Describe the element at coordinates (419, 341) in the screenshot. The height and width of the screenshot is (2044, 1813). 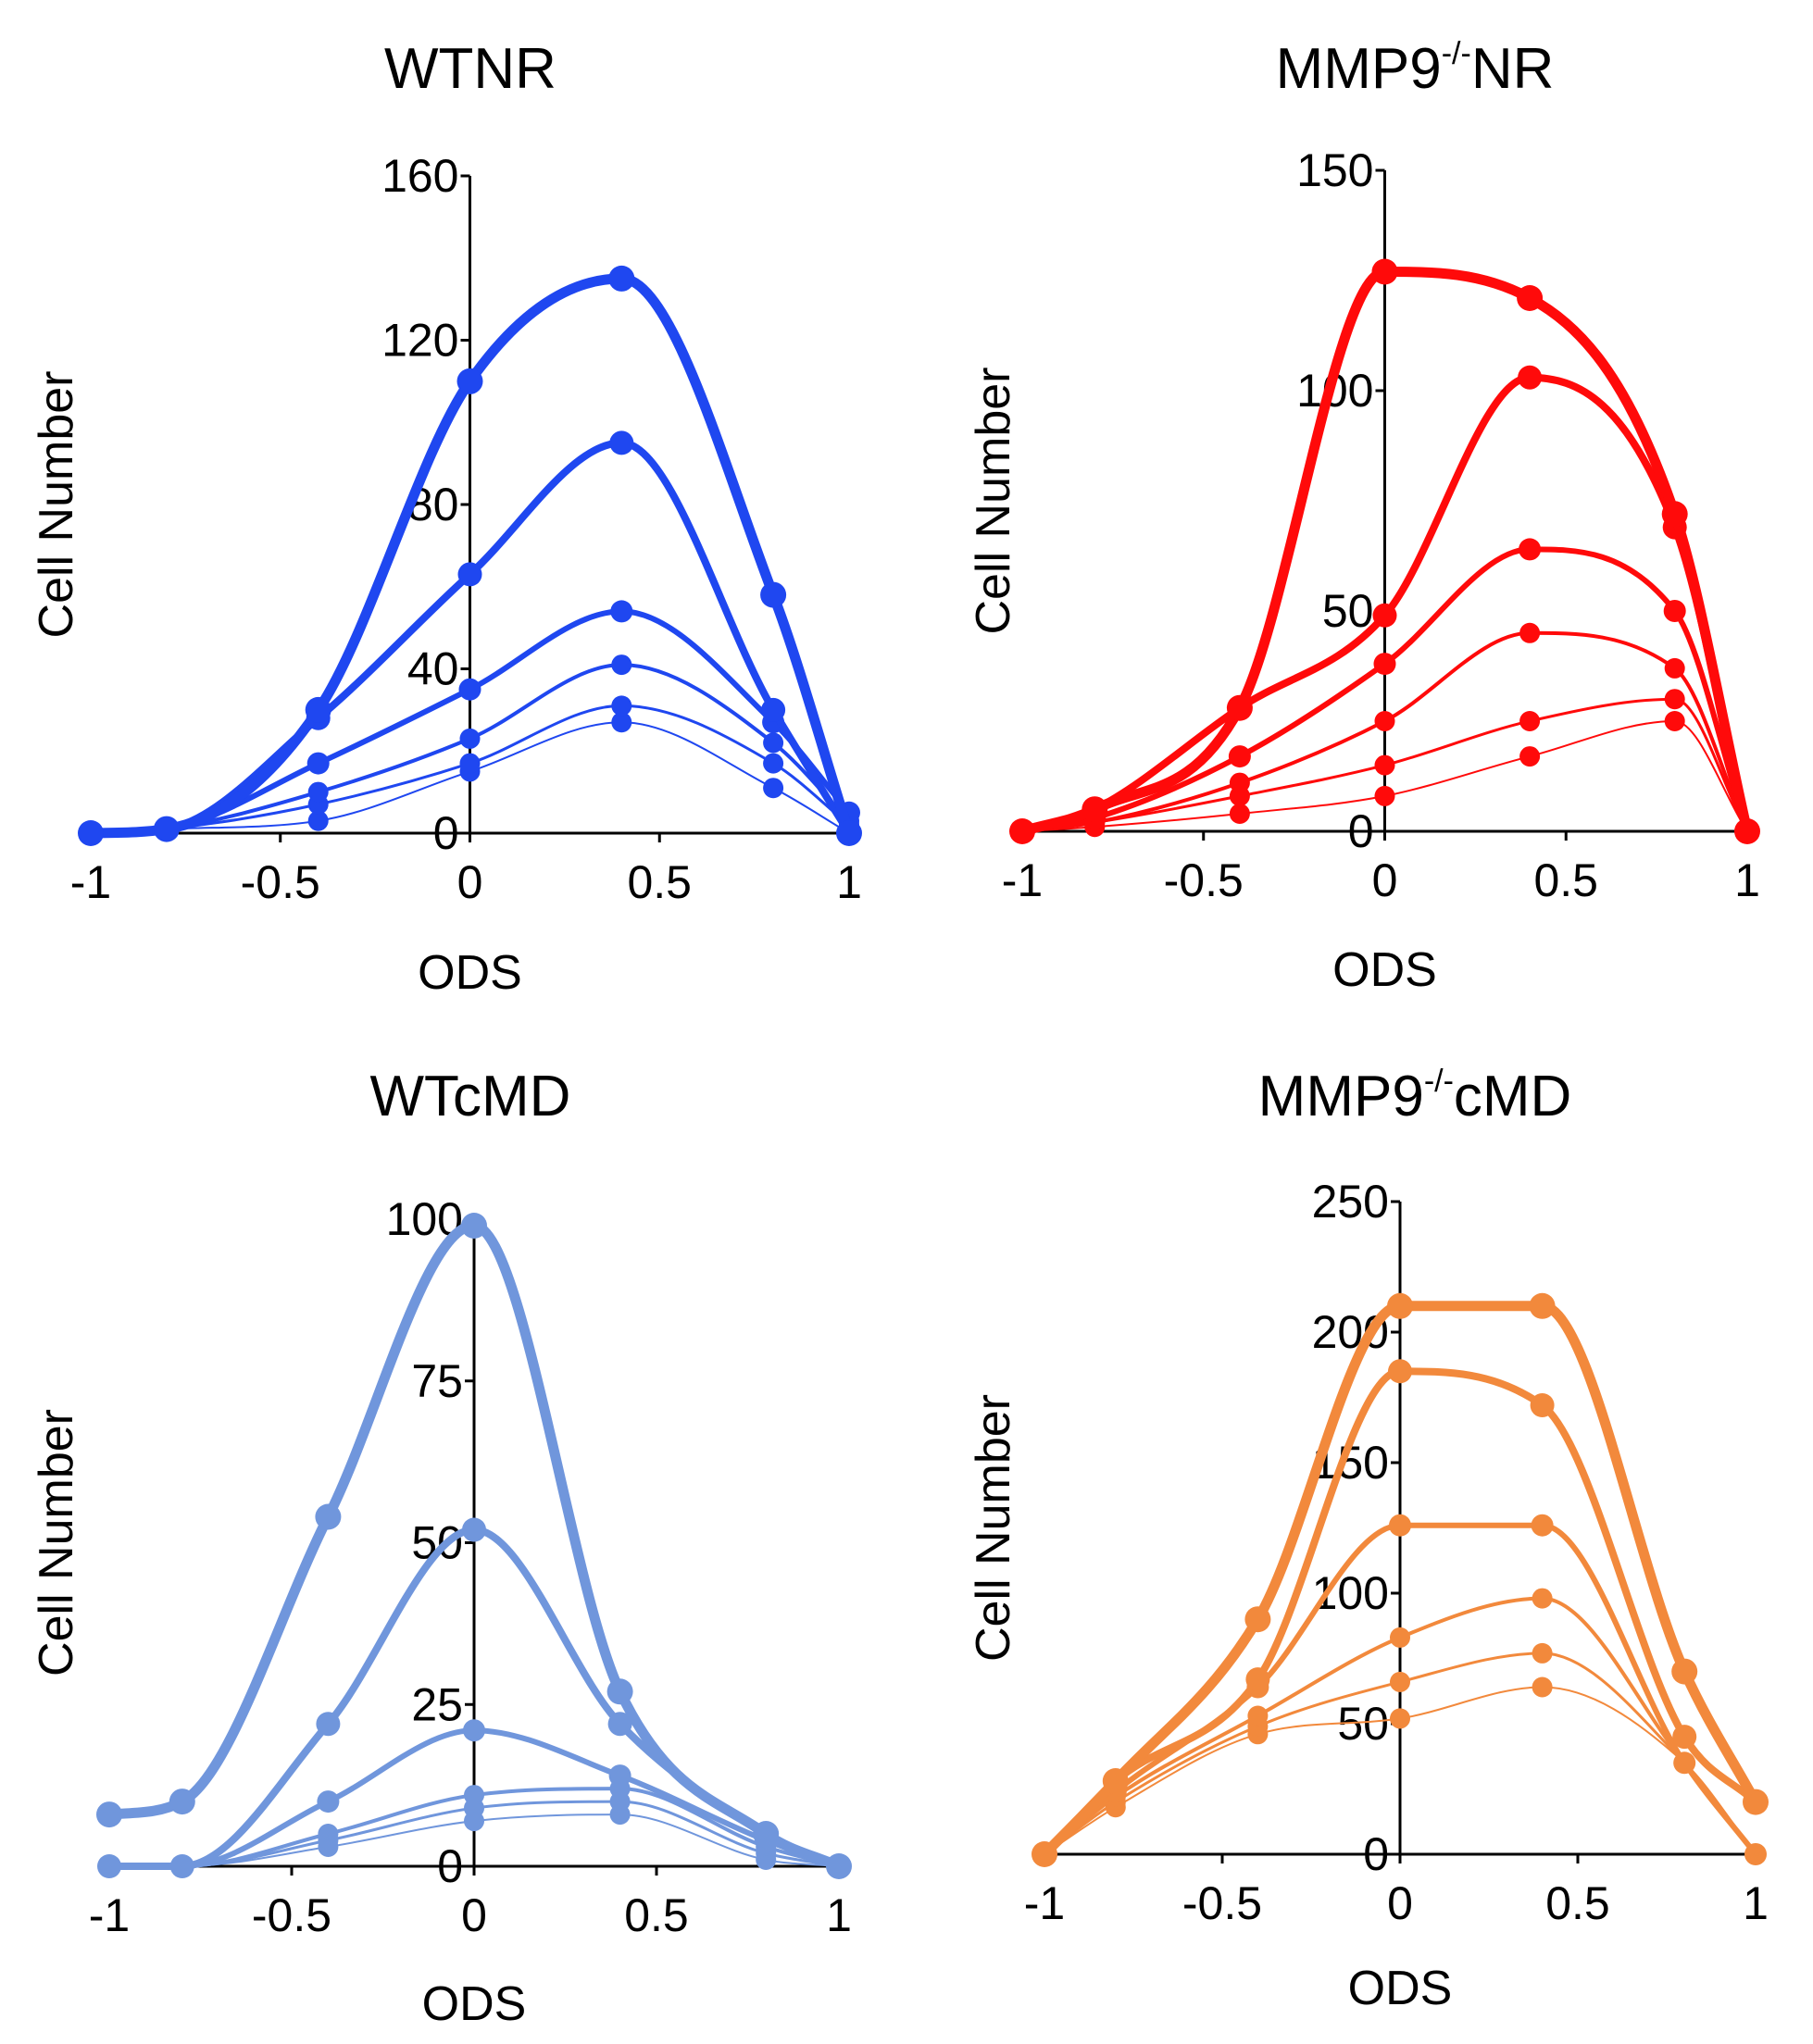
I see `y-tick-label: 120` at that location.